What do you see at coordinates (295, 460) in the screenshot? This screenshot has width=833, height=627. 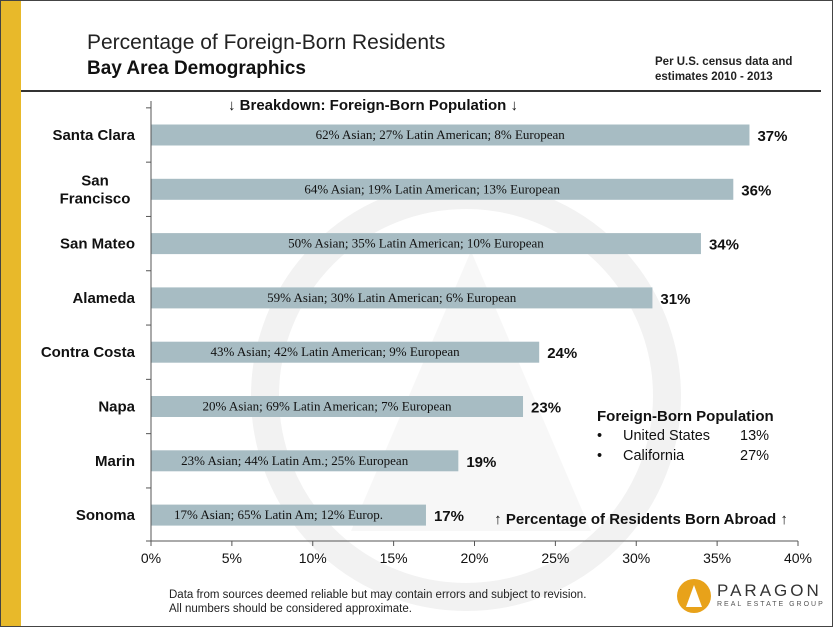 I see `bar-annotation: 23% Asian; 44% Latin Am.; 25% European` at bounding box center [295, 460].